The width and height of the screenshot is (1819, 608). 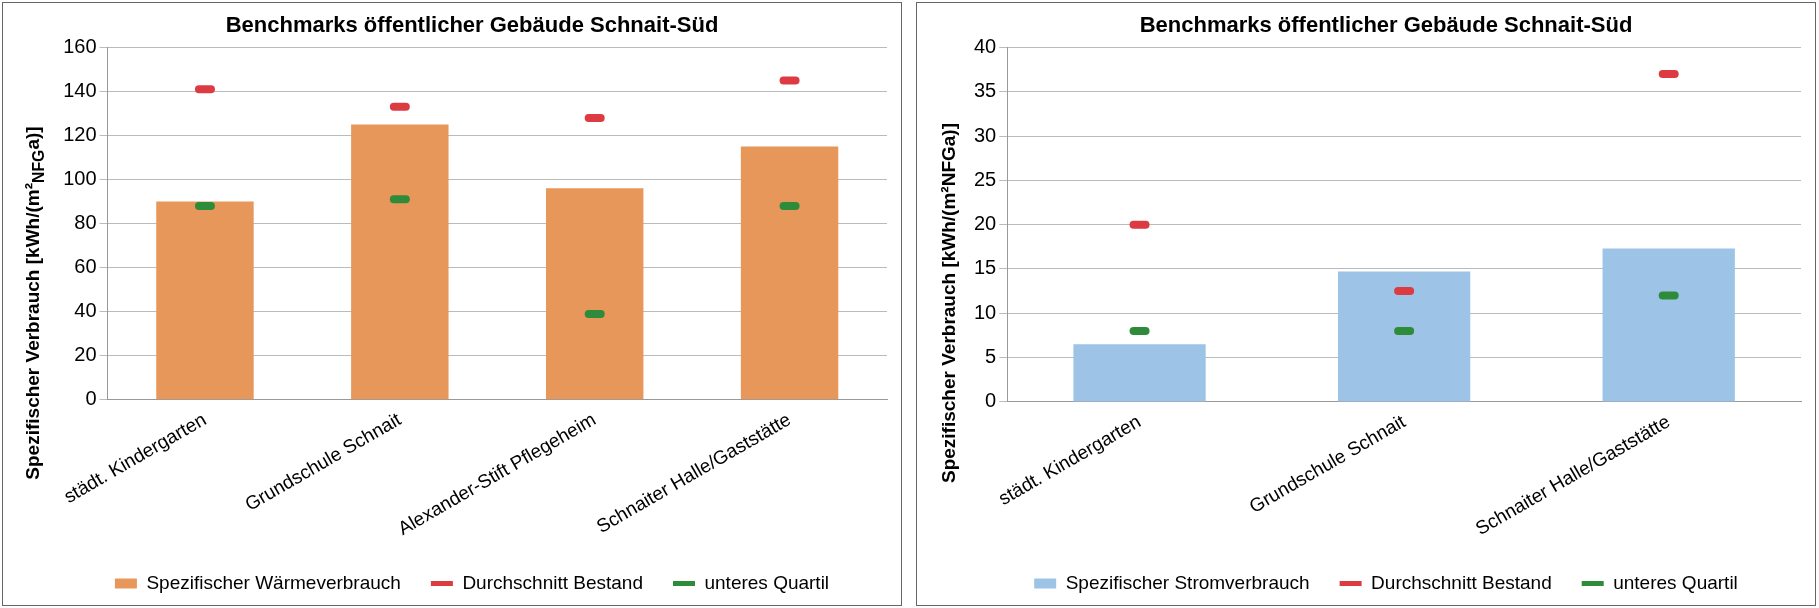 I want to click on y-tick-label: 100, so click(x=80, y=178).